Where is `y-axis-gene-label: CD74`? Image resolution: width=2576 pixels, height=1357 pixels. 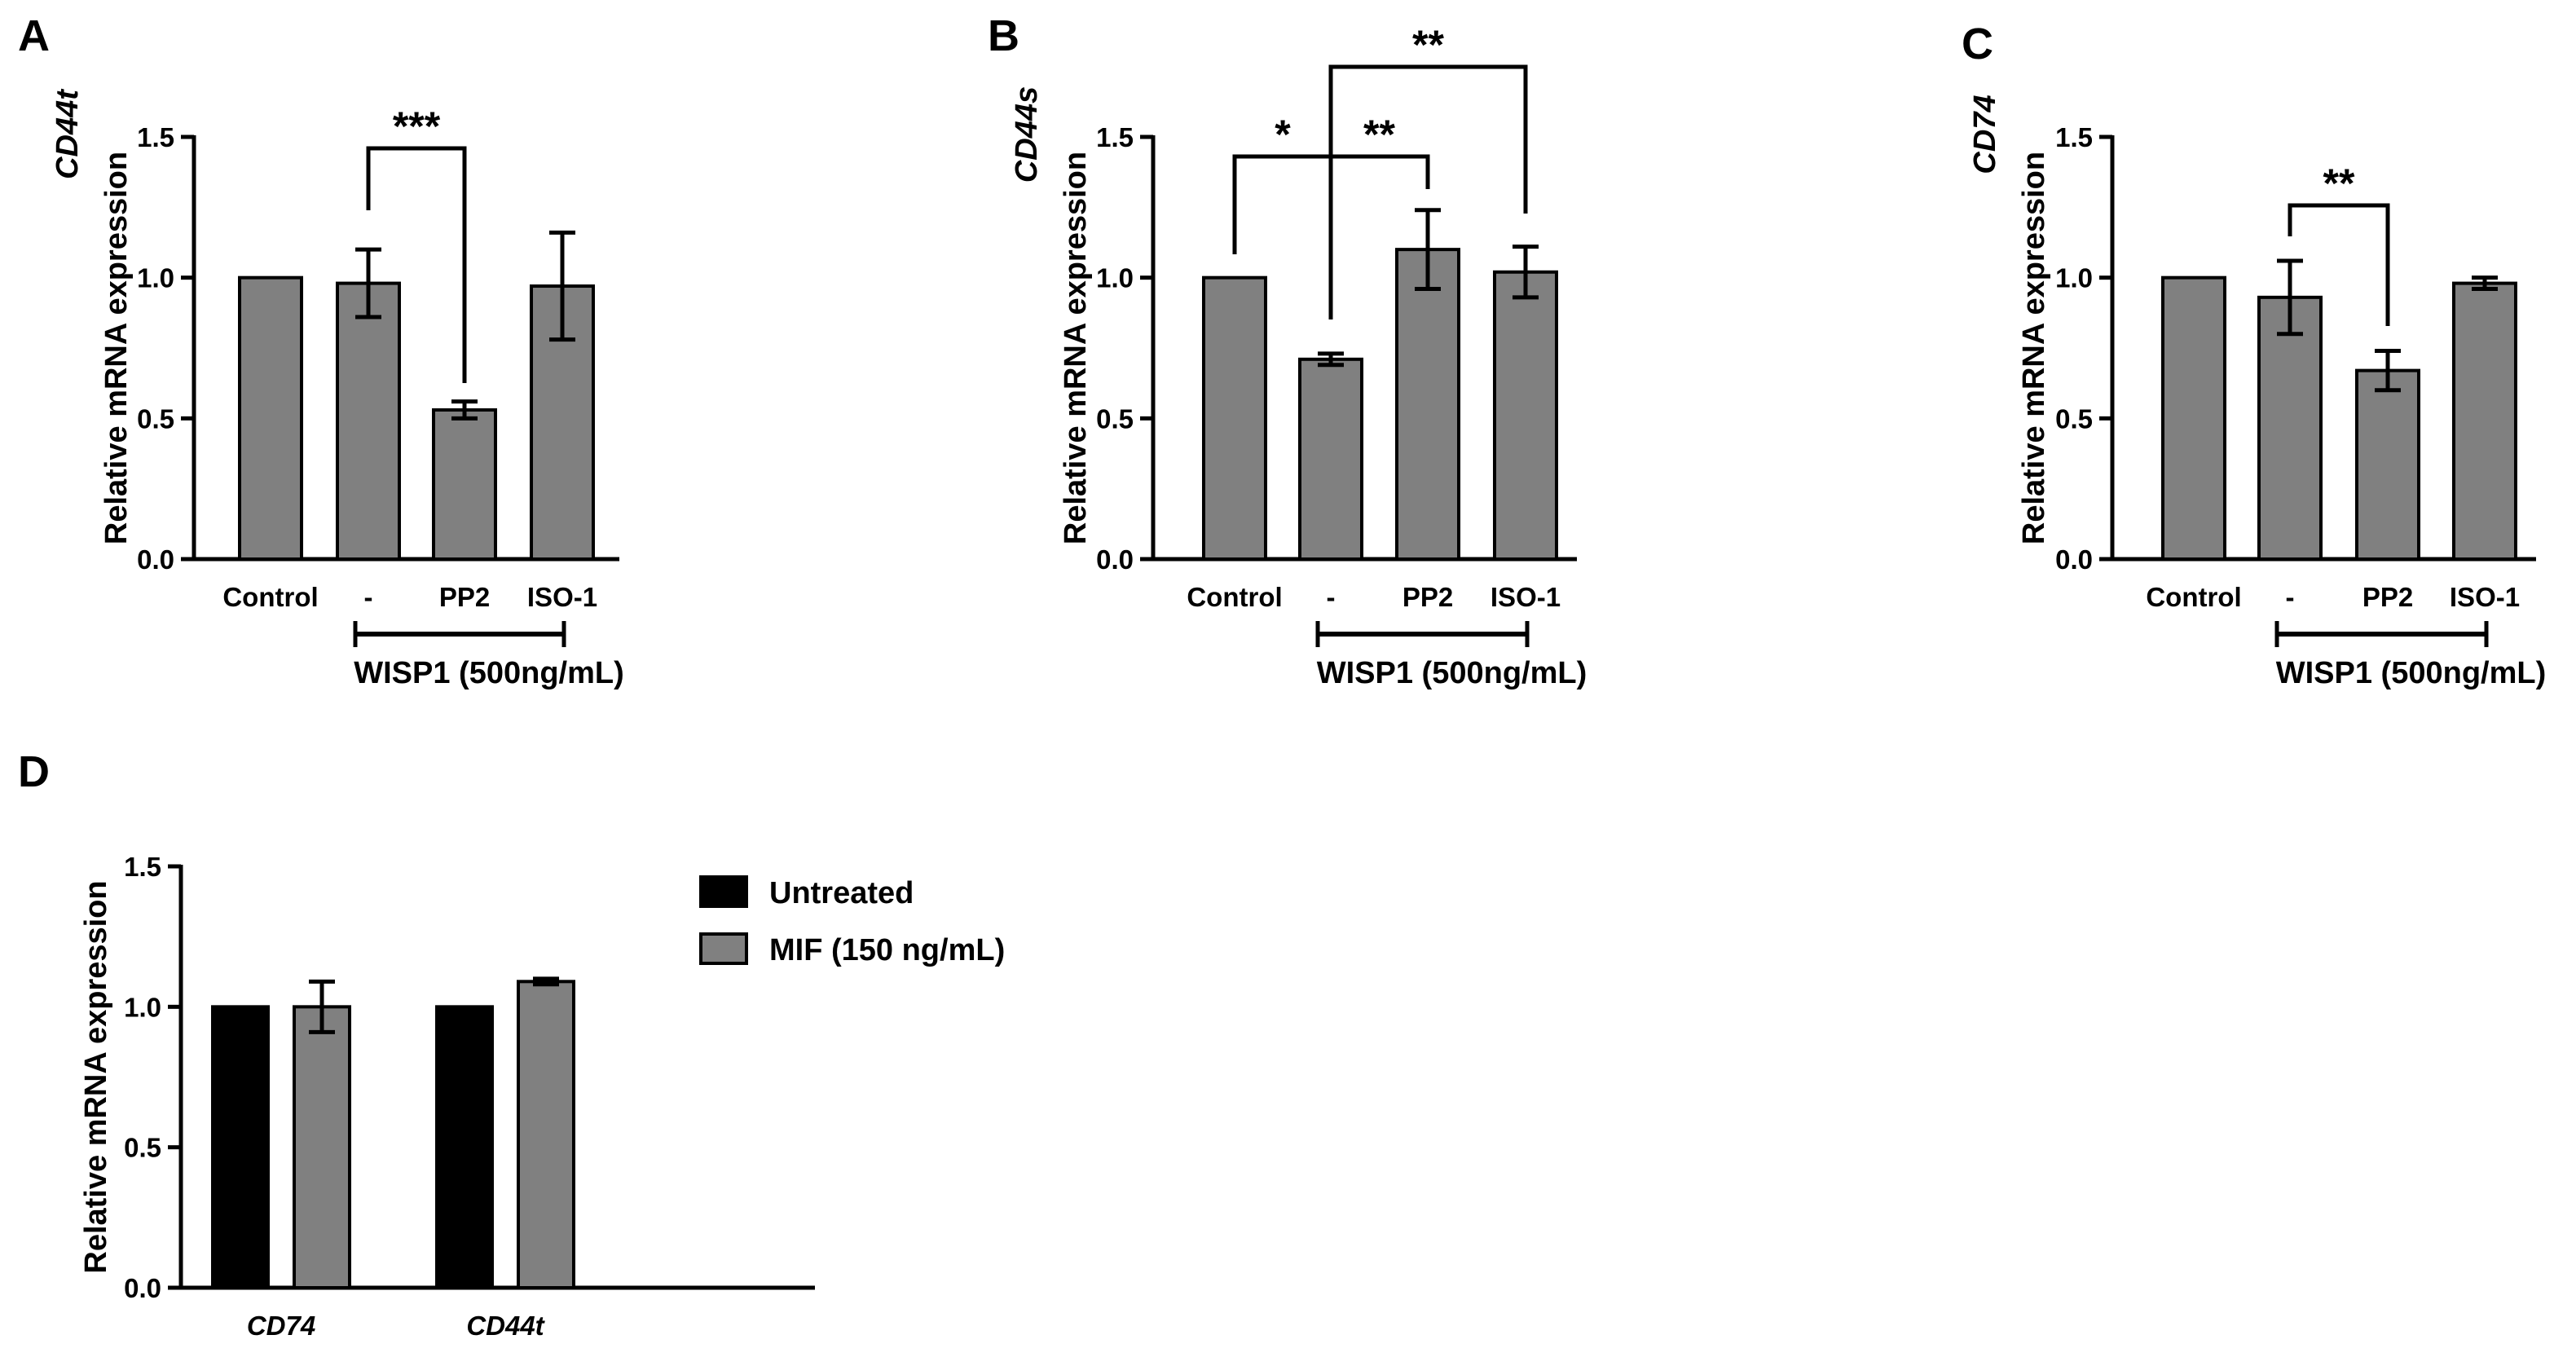 y-axis-gene-label: CD74 is located at coordinates (1985, 134).